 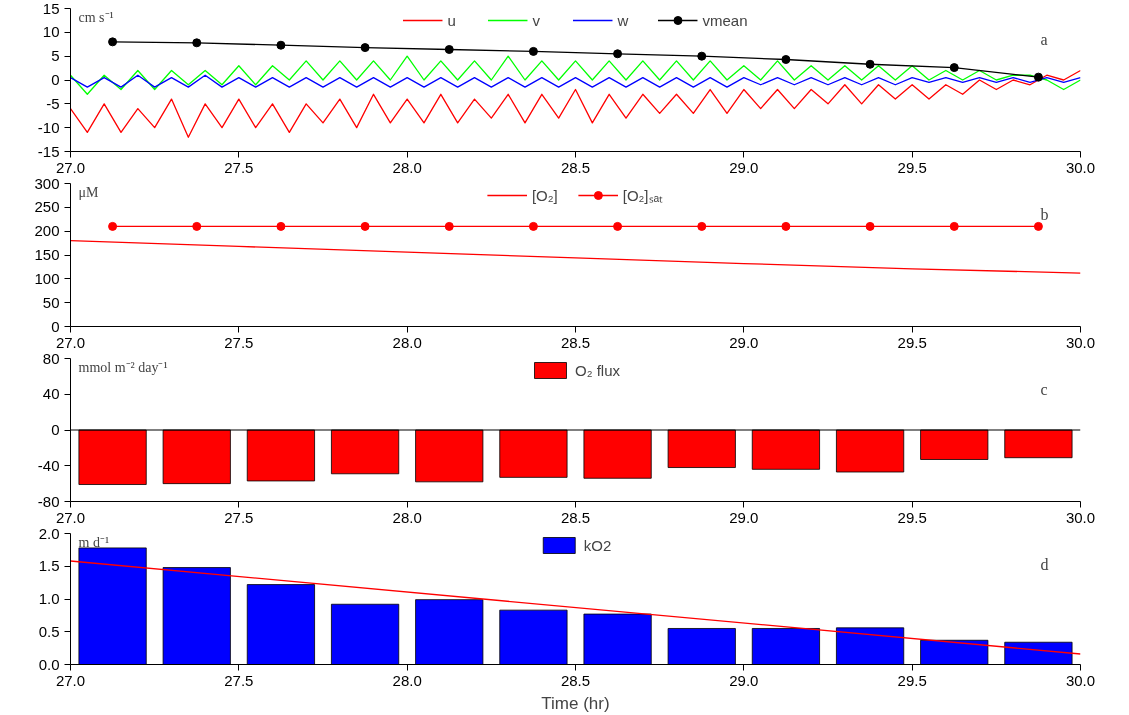 What do you see at coordinates (49, 664) in the screenshot?
I see `y-tick-label: 0.0` at bounding box center [49, 664].